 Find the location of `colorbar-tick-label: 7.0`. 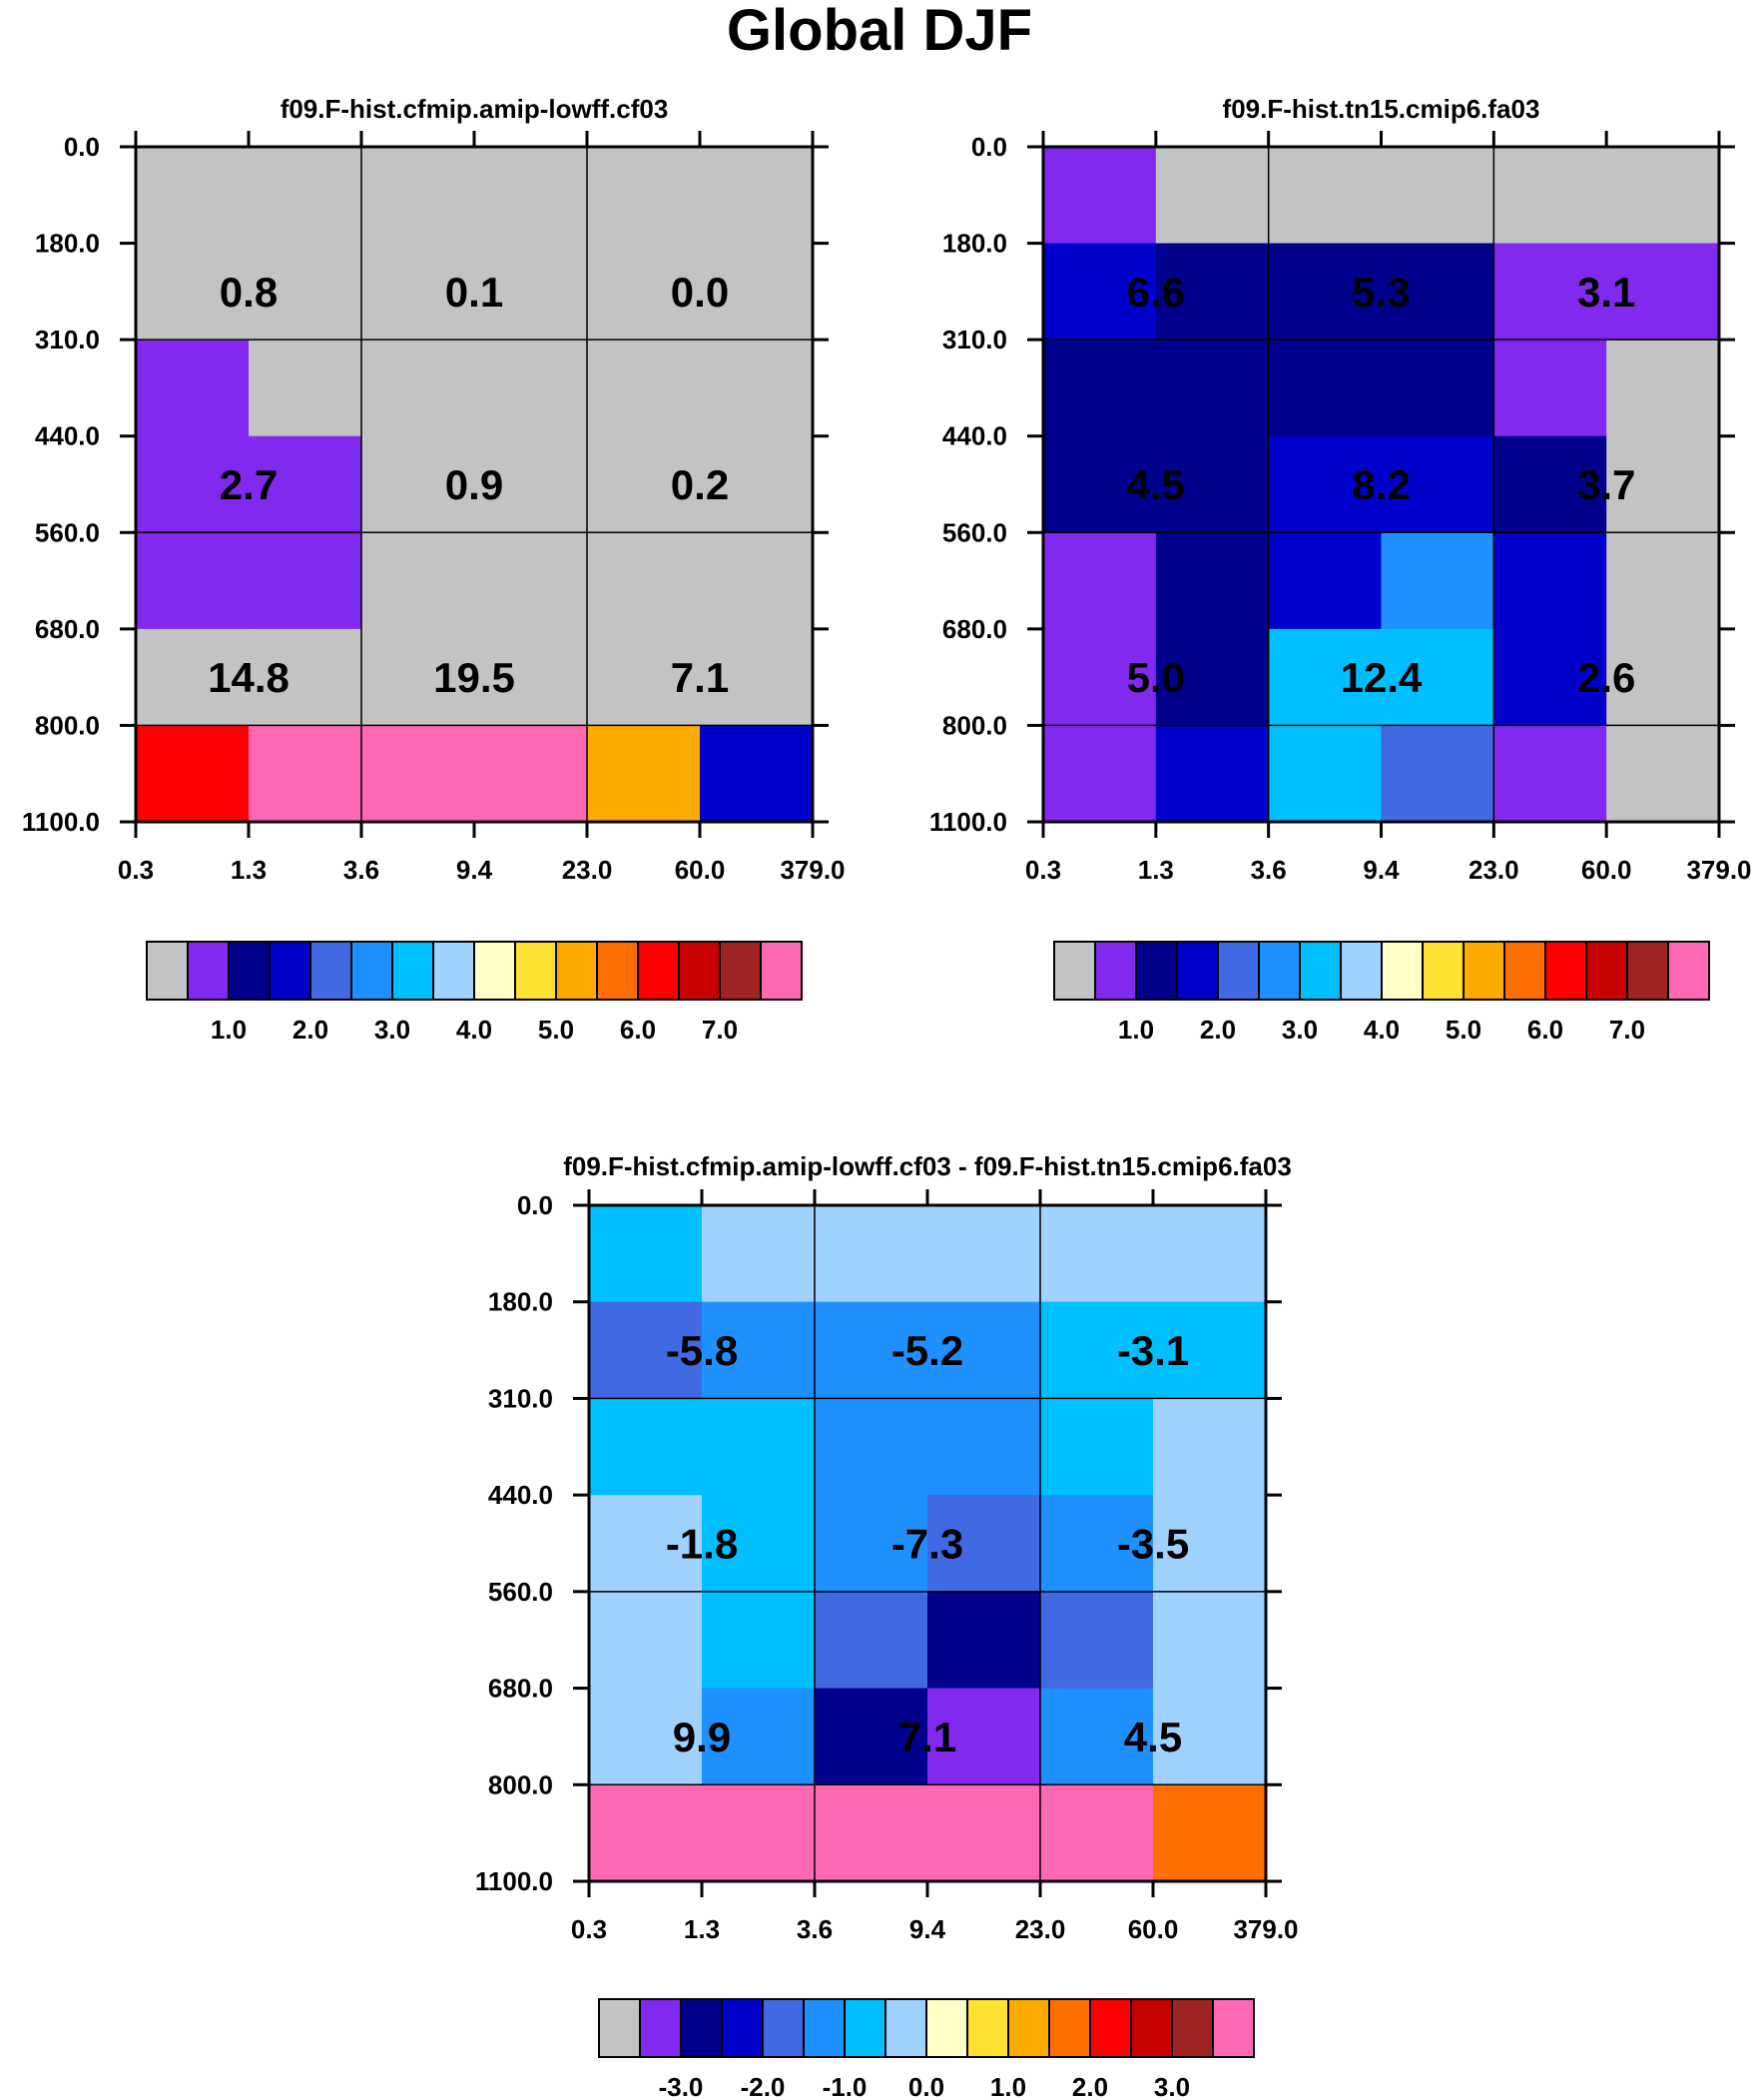

colorbar-tick-label: 7.0 is located at coordinates (1627, 1030).